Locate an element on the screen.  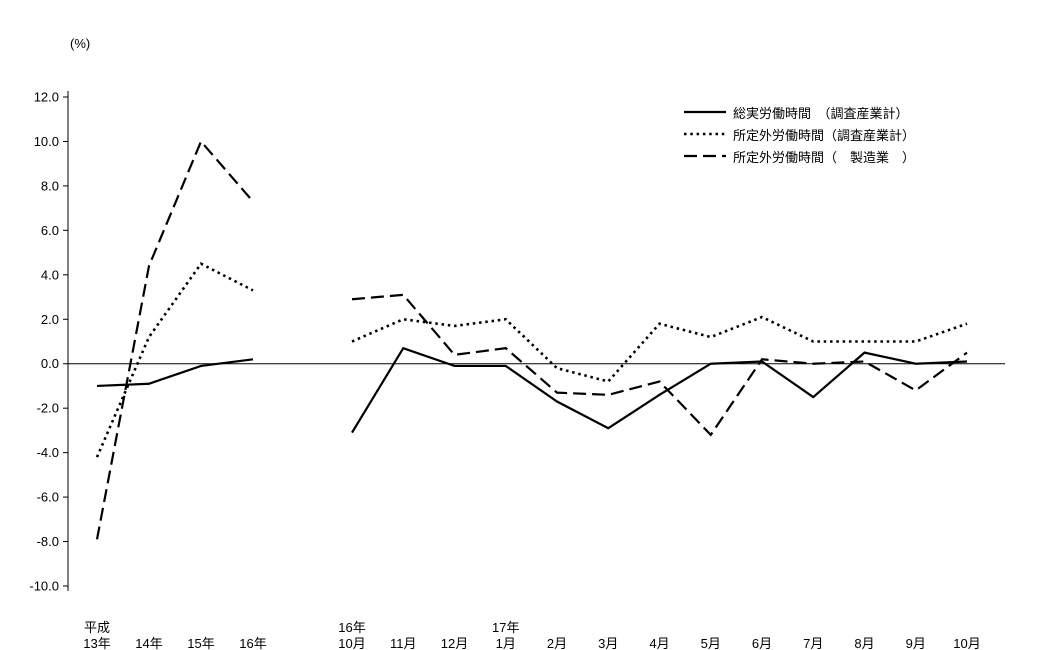
x-tick-label: 11月 is located at coordinates (403, 643).